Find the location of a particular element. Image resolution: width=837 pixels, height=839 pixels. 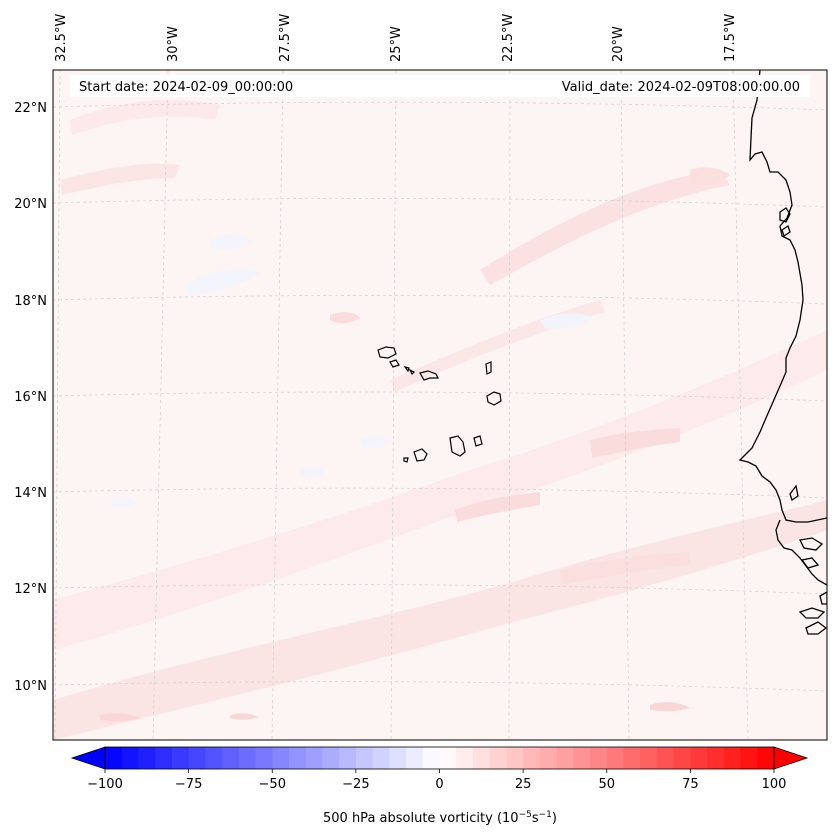

cape-verde-islands is located at coordinates (439, 404).